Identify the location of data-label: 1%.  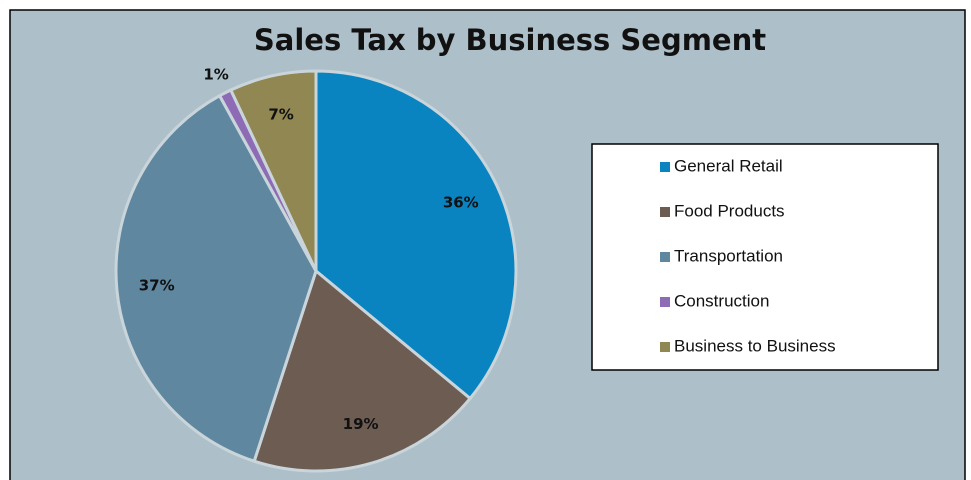
(215, 74).